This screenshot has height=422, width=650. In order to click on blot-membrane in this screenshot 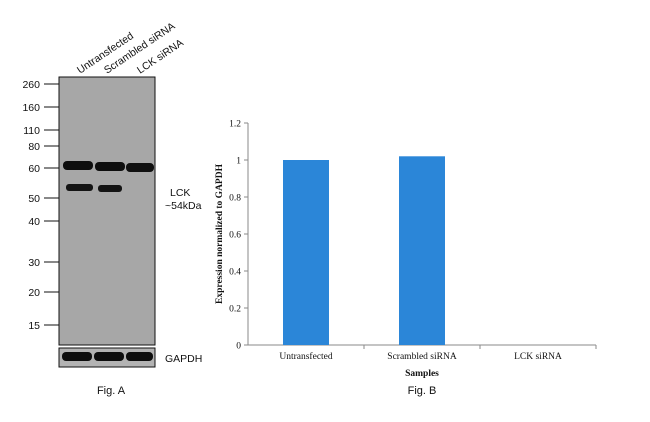, I will do `click(107, 211)`.